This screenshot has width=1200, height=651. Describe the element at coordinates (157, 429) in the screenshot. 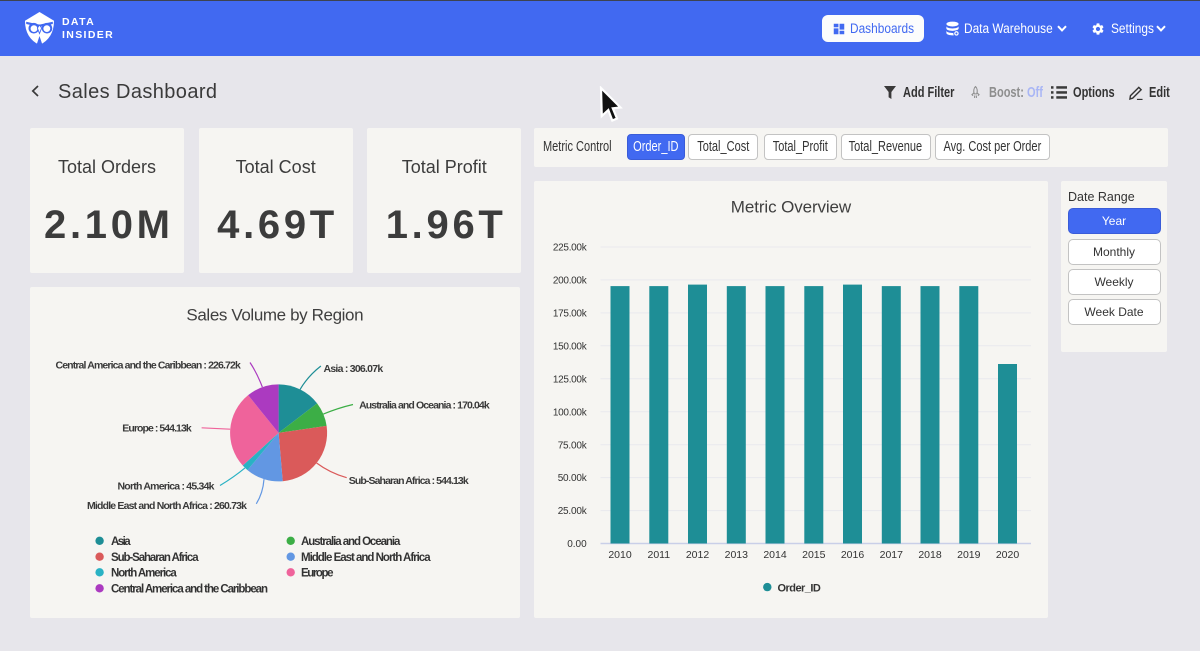

I see `svg-text: Europe : 544.13k` at that location.